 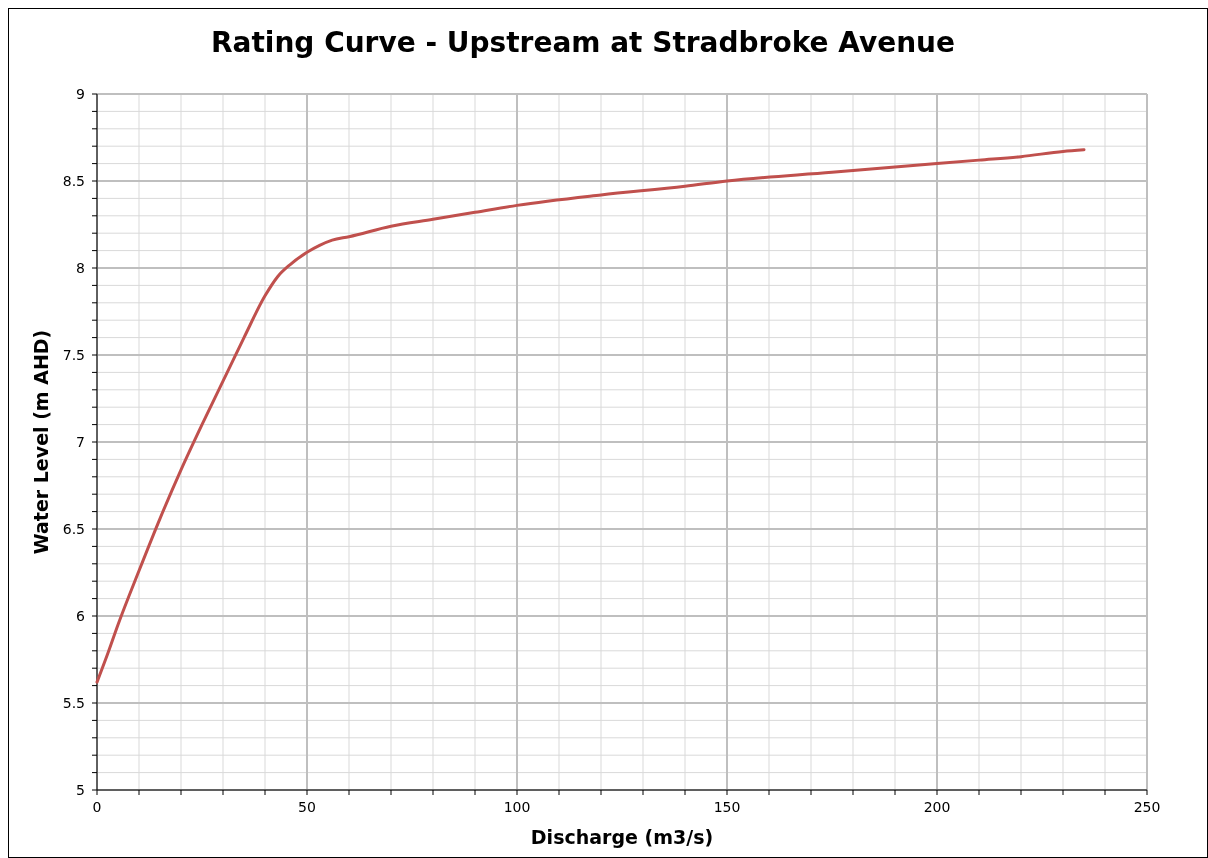 I want to click on y-tick-label: 5, so click(x=80, y=790).